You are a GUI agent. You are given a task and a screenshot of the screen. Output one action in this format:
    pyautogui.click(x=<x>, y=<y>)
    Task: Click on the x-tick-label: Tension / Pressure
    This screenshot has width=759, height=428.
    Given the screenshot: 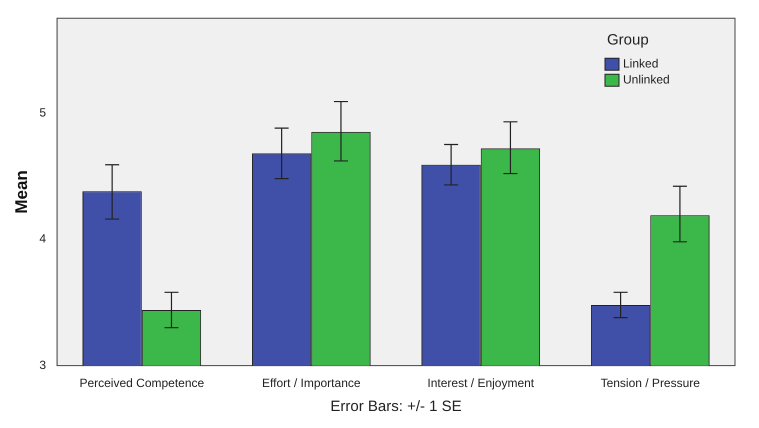 What is the action you would take?
    pyautogui.click(x=650, y=383)
    